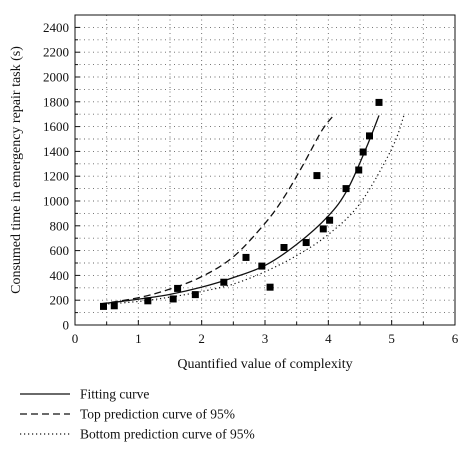  What do you see at coordinates (60, 225) in the screenshot?
I see `y-tick-label: 800` at bounding box center [60, 225].